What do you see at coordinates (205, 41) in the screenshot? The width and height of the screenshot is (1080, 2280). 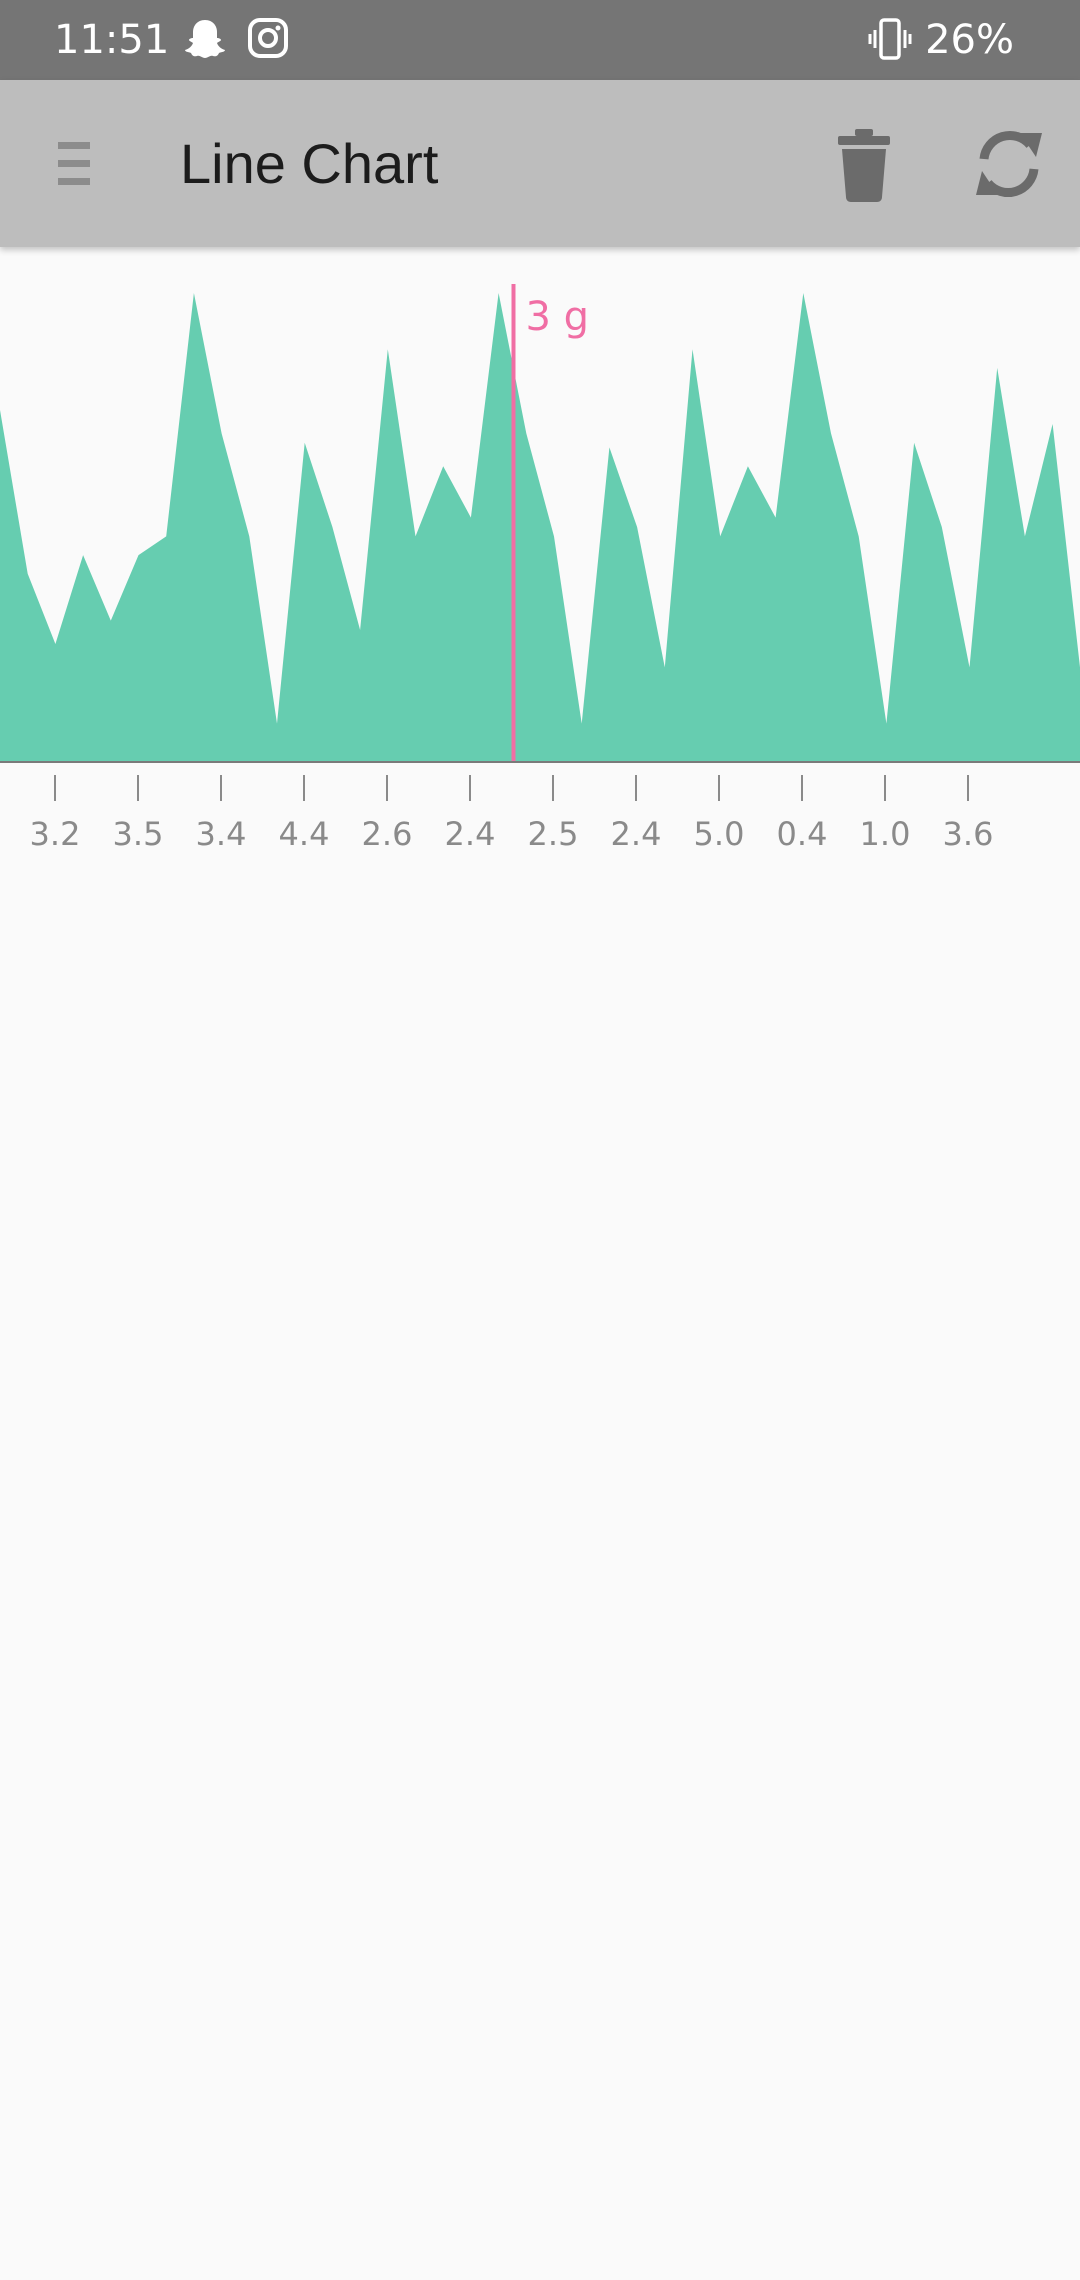 I see `snapchat-icon` at bounding box center [205, 41].